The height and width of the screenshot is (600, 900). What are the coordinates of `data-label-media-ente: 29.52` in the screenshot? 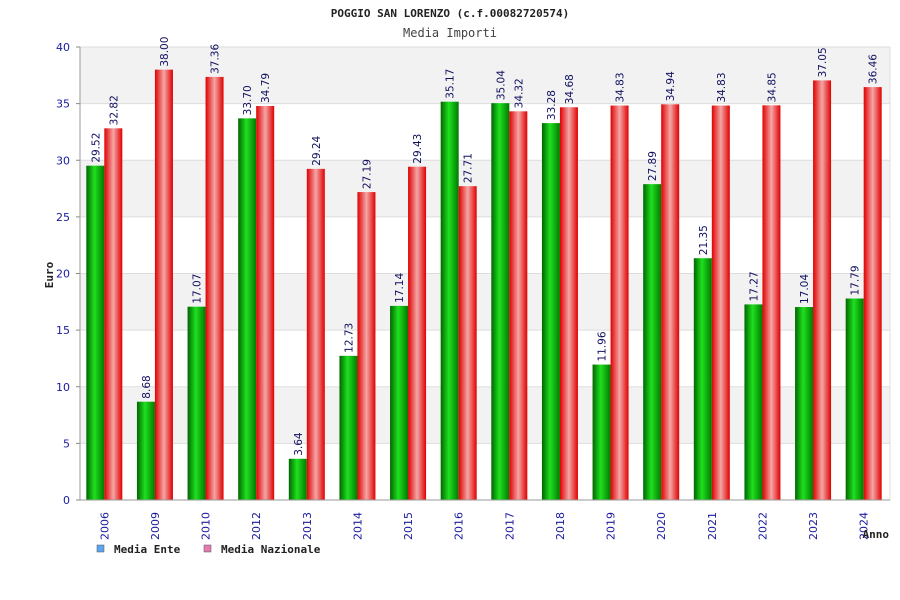 It's located at (96, 148).